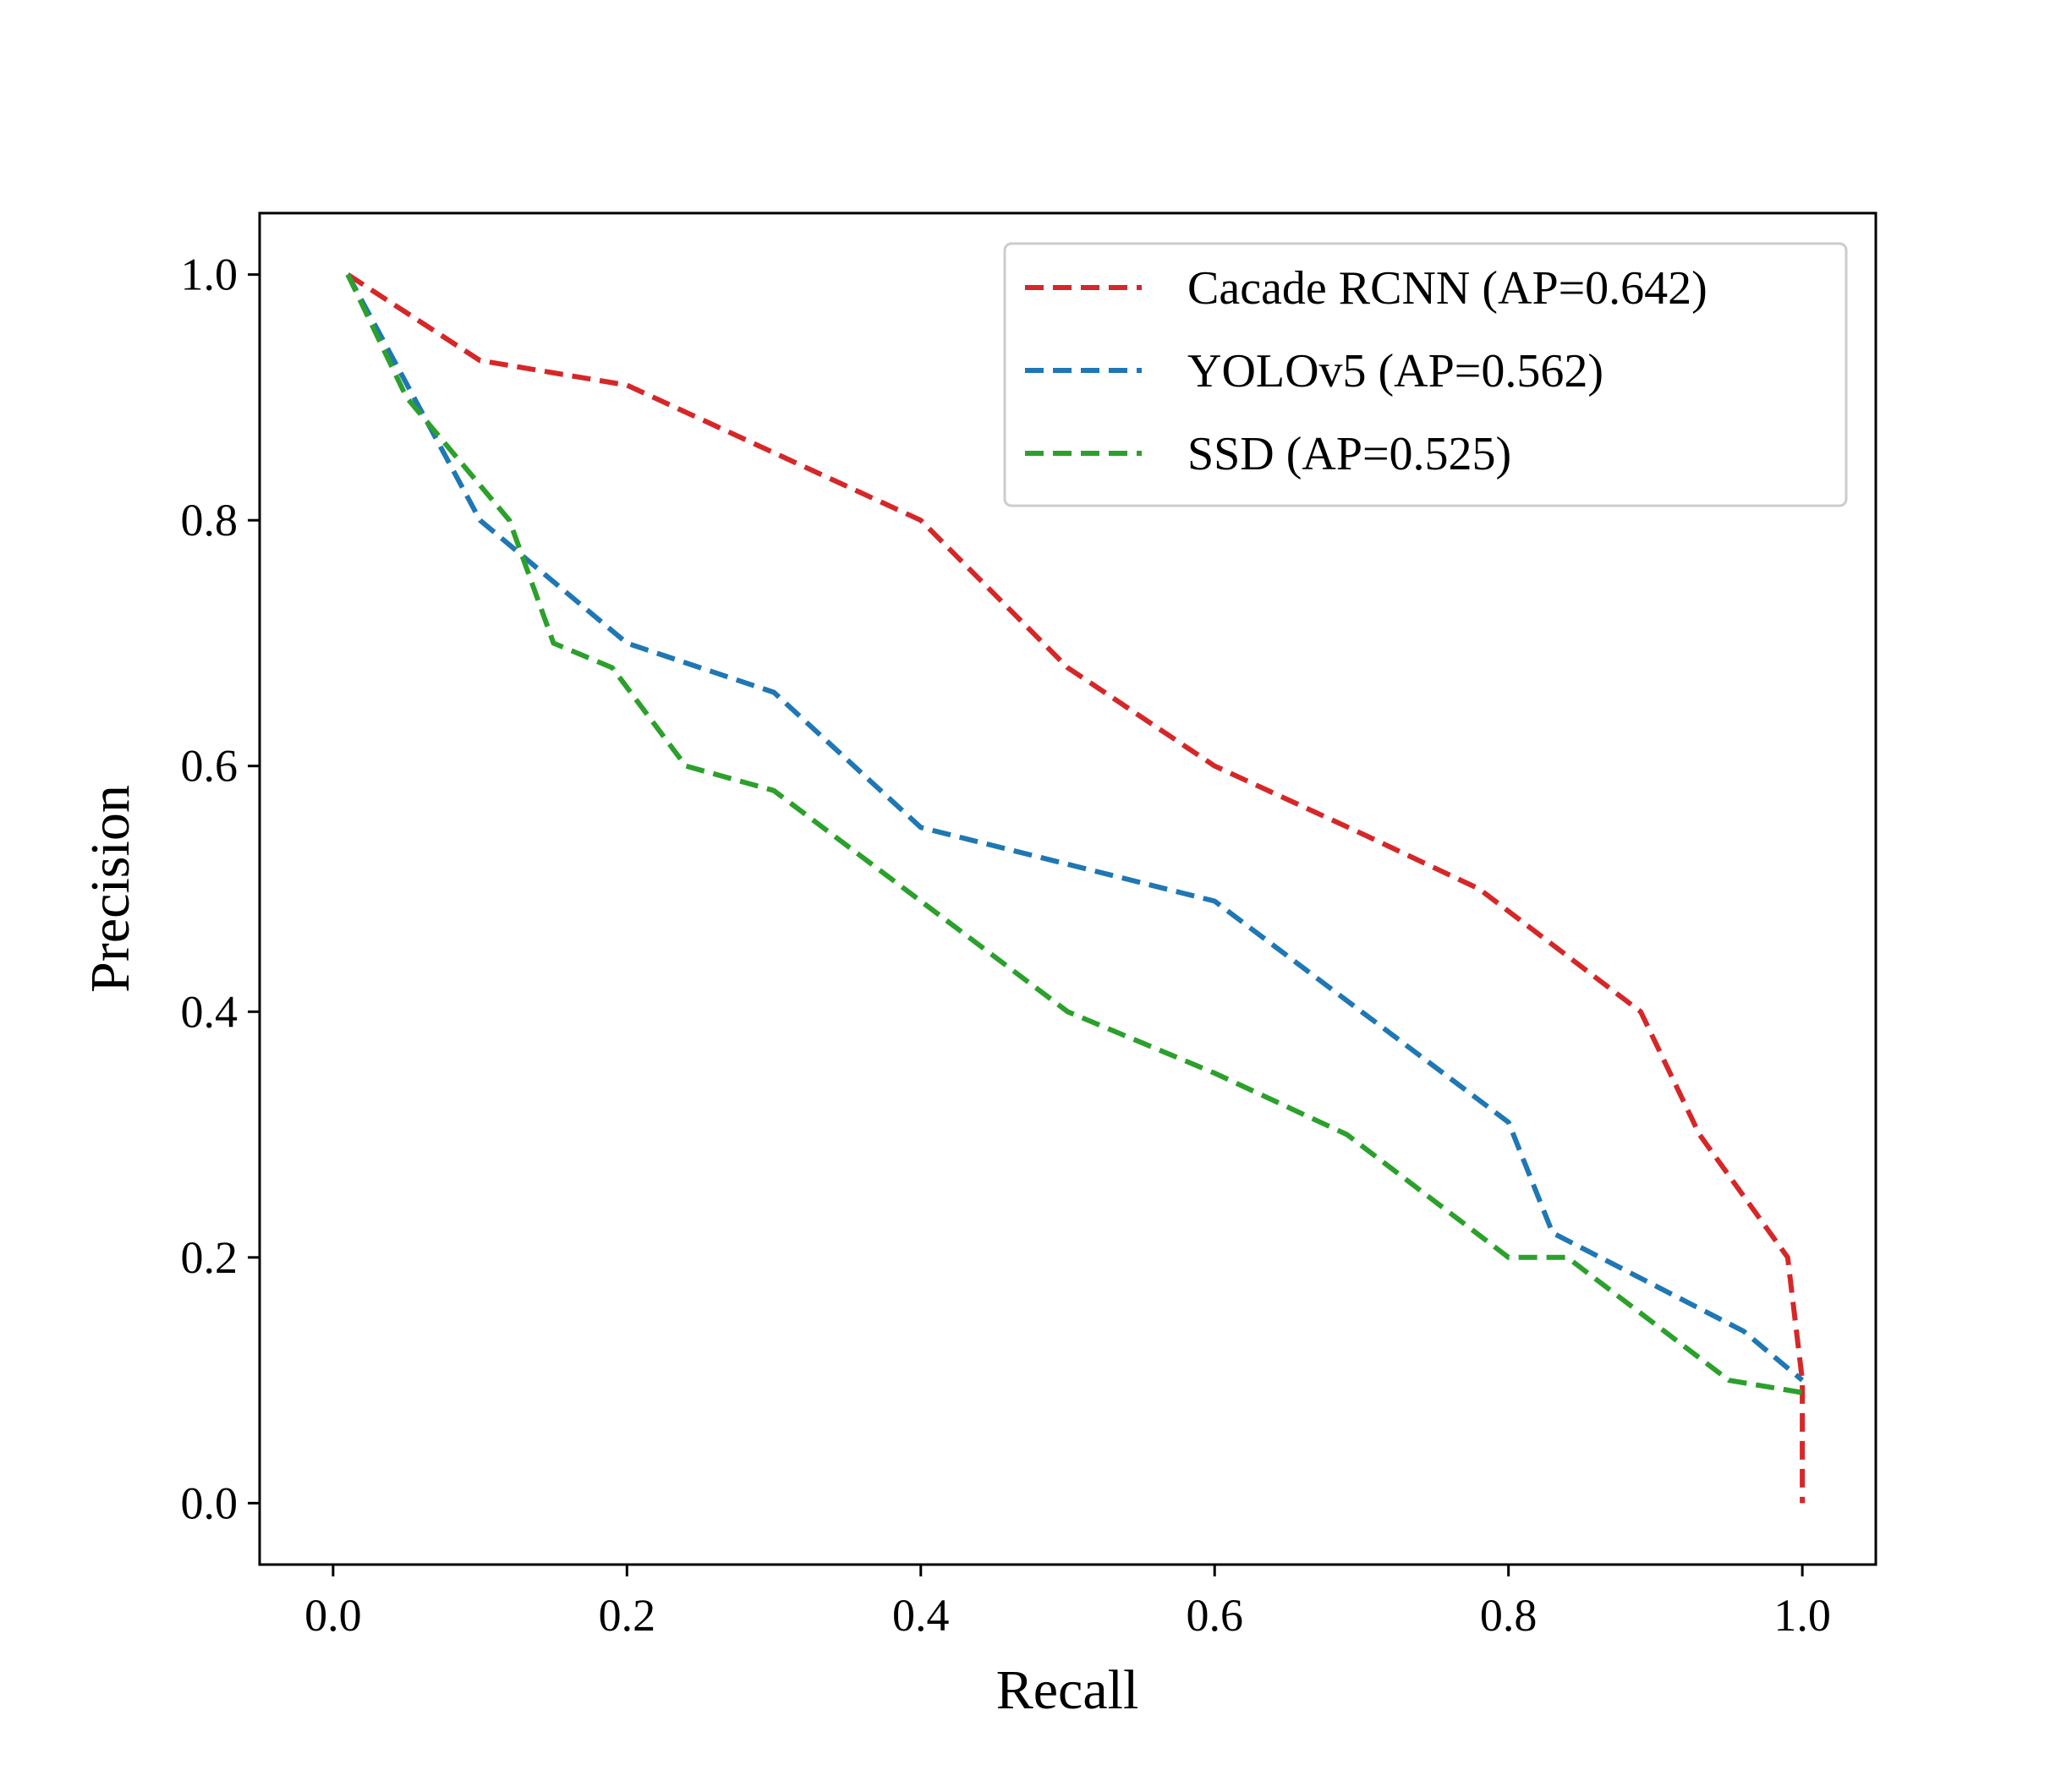 The image size is (2072, 1776). What do you see at coordinates (210, 766) in the screenshot?
I see `y-tick-label: 0.6` at bounding box center [210, 766].